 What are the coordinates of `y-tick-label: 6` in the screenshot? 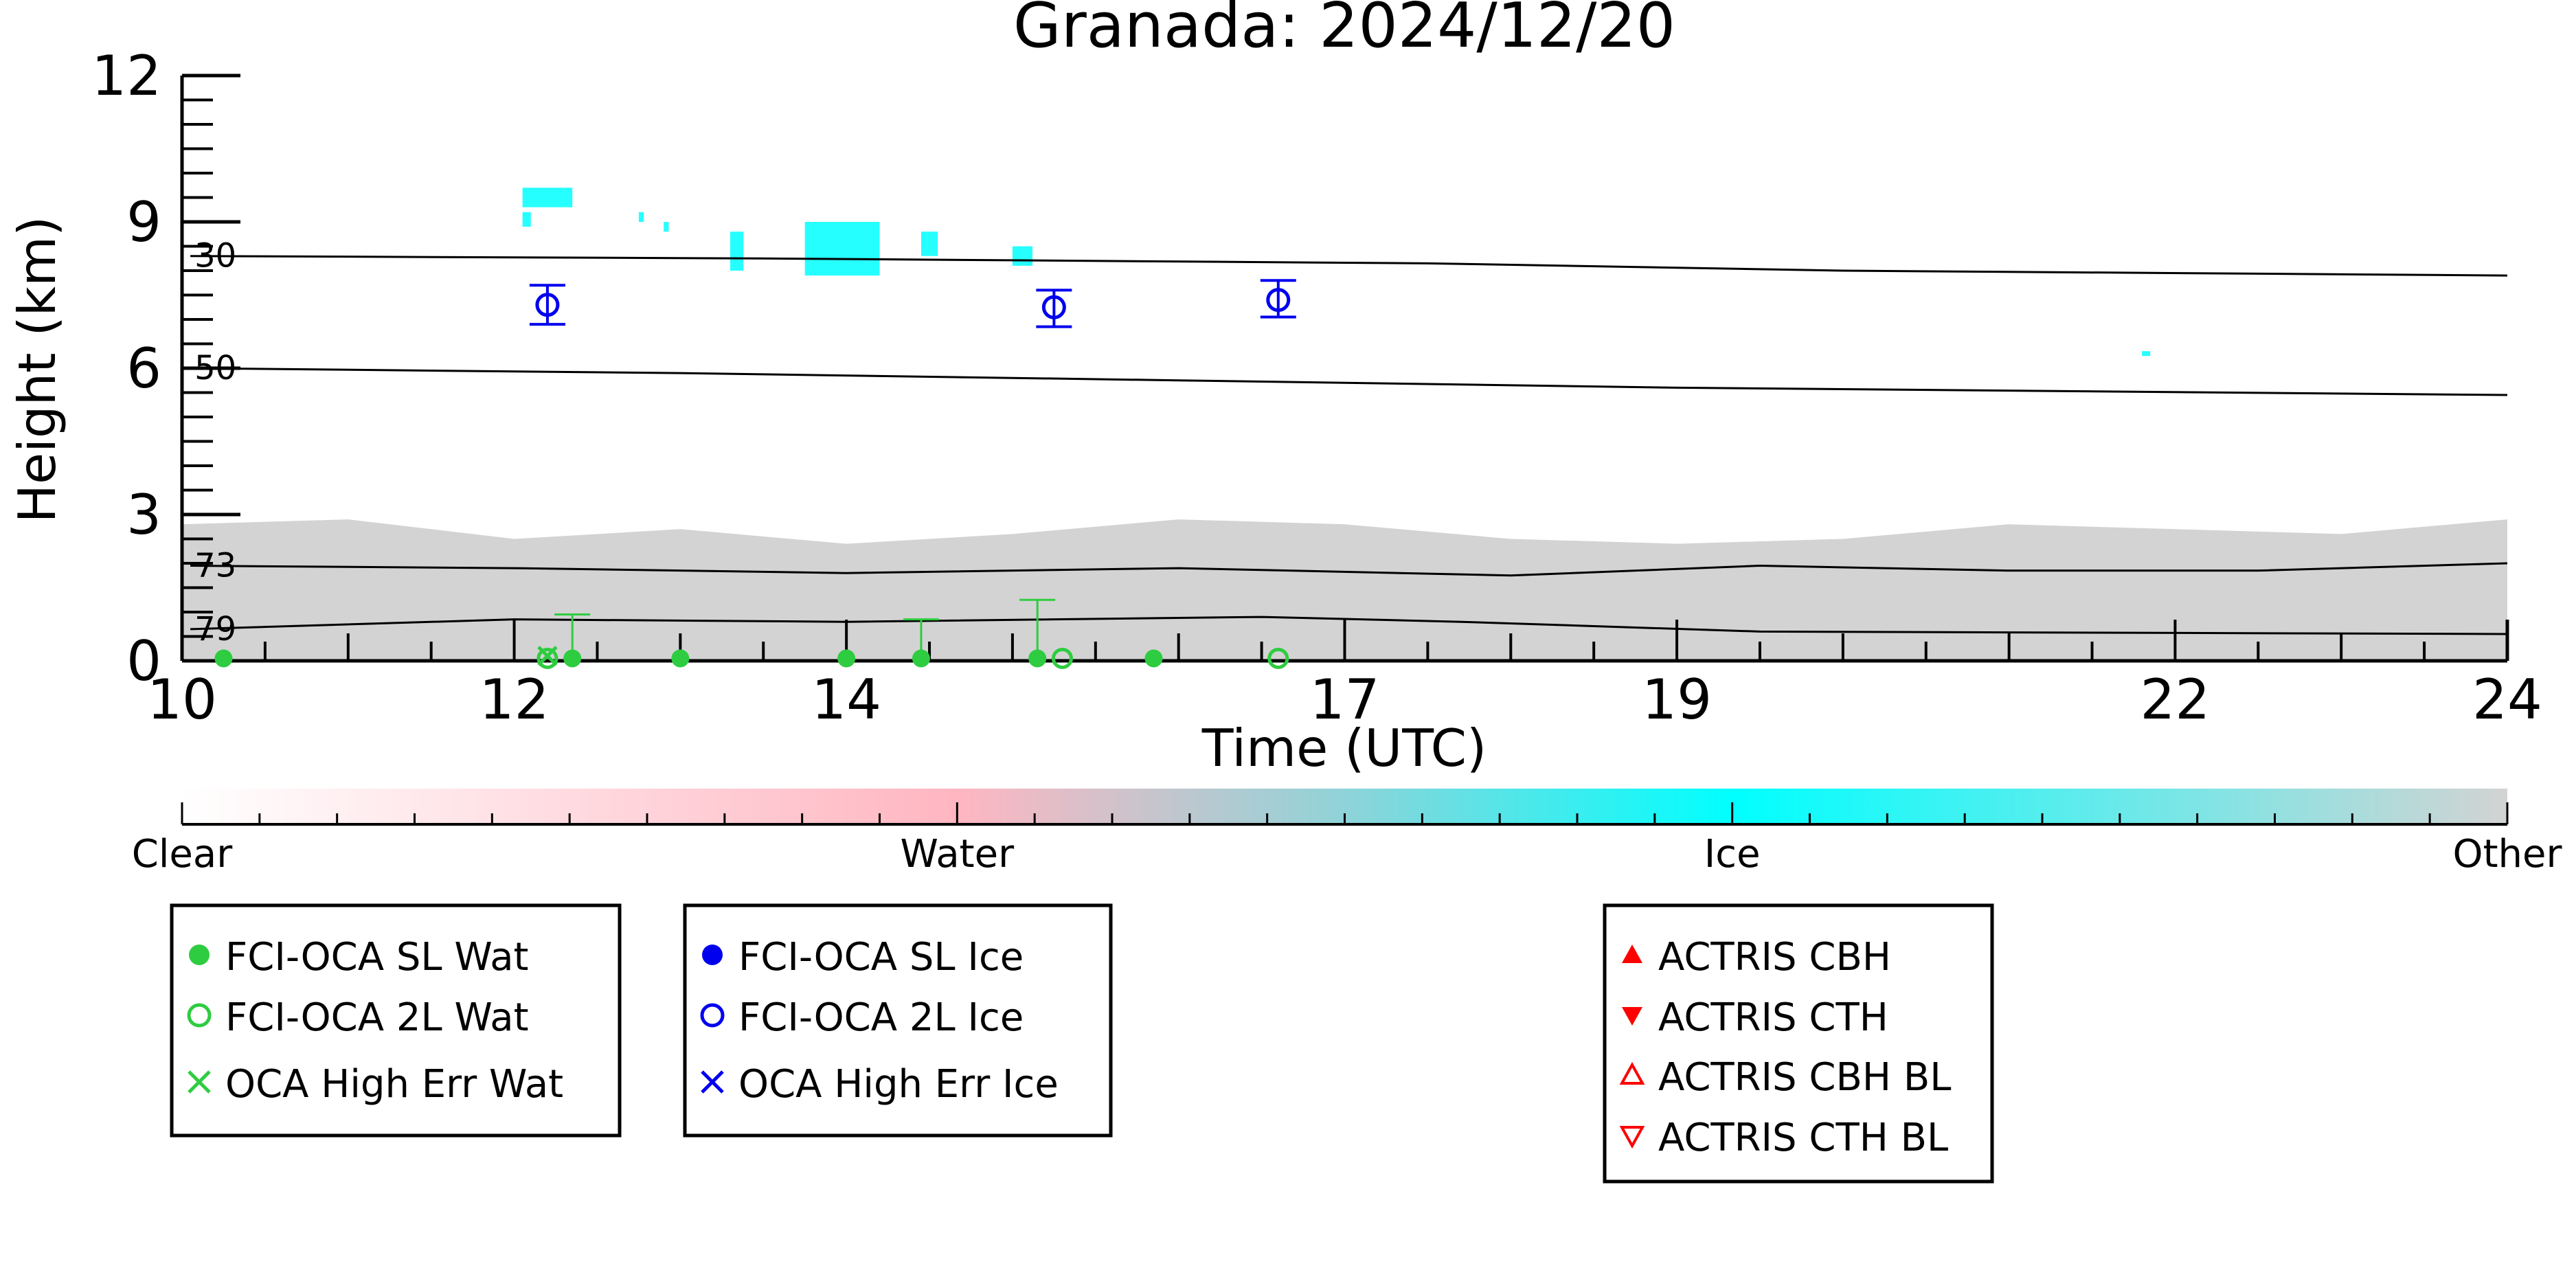 It's located at (143, 368).